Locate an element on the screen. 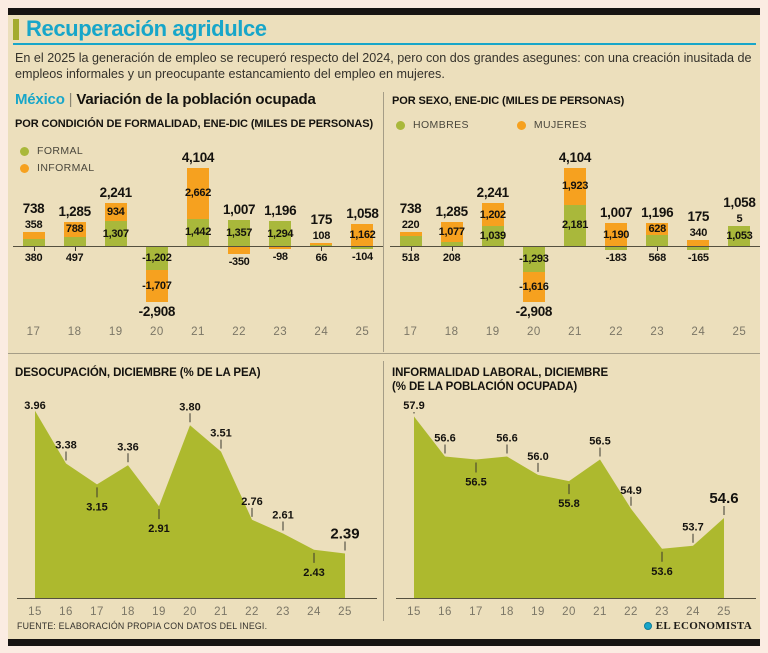  section-header: México | Variación de la población ocupada is located at coordinates (165, 99).